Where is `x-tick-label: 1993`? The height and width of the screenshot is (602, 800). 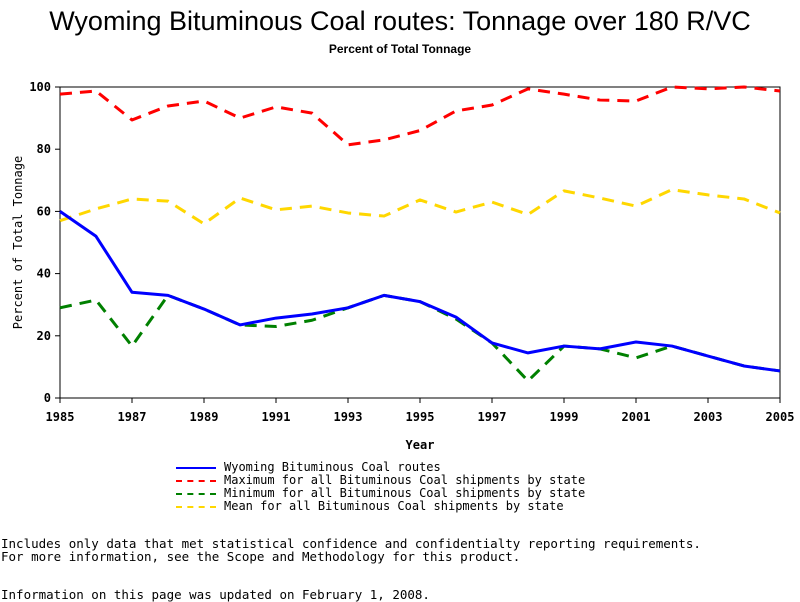
x-tick-label: 1993 is located at coordinates (348, 417).